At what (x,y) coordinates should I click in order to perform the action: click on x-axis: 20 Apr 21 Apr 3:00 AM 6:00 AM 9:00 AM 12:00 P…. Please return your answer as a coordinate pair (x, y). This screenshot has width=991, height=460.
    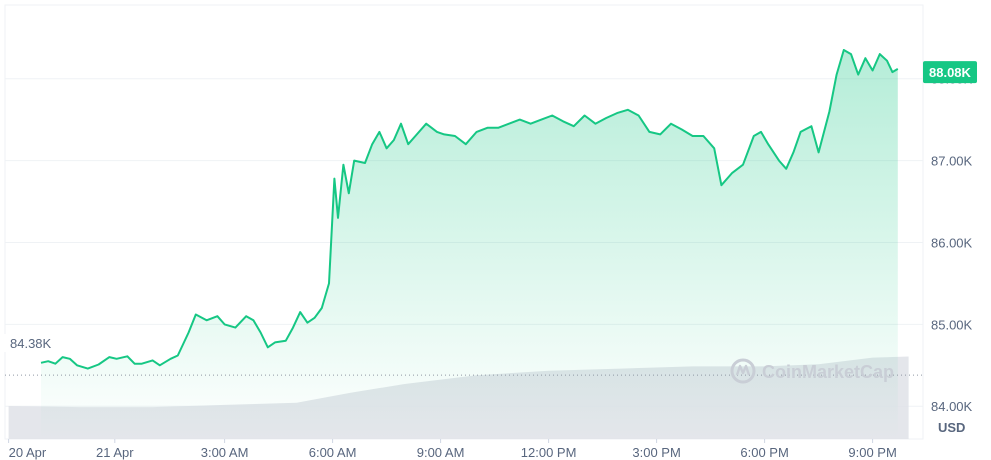
    Looking at the image, I should click on (452, 449).